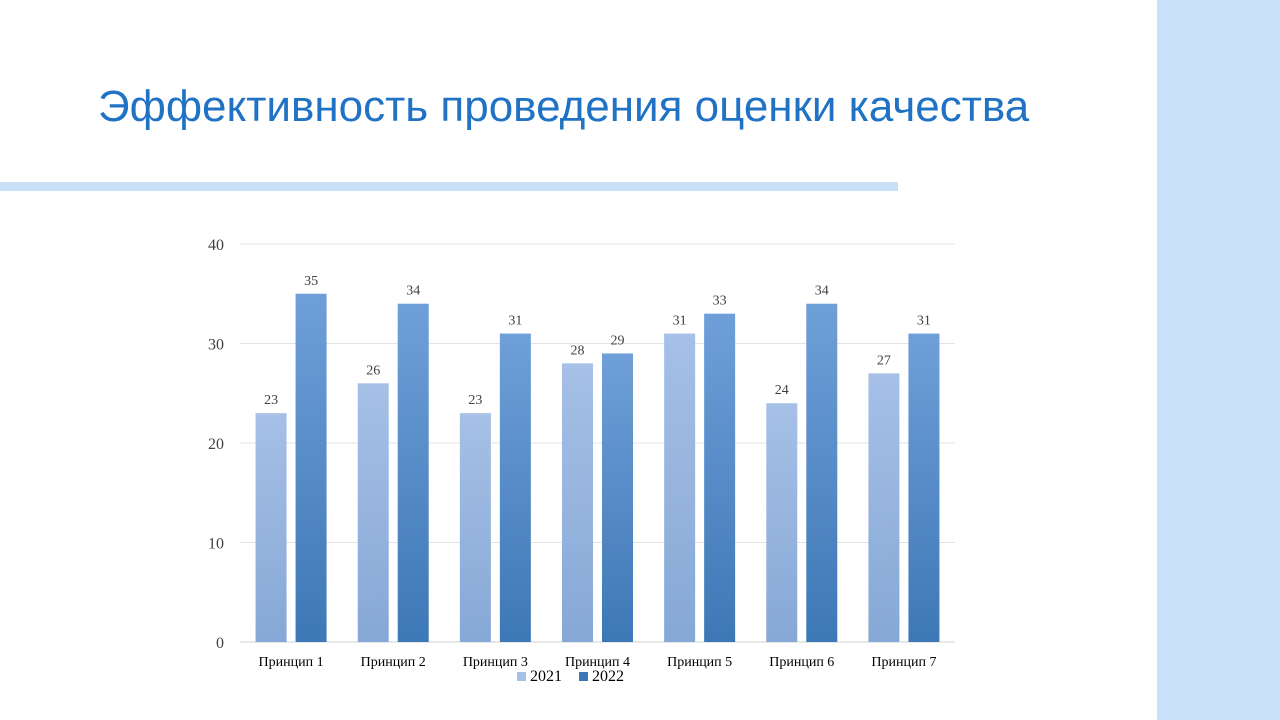  Describe the element at coordinates (618, 340) in the screenshot. I see `data-label: 29` at that location.